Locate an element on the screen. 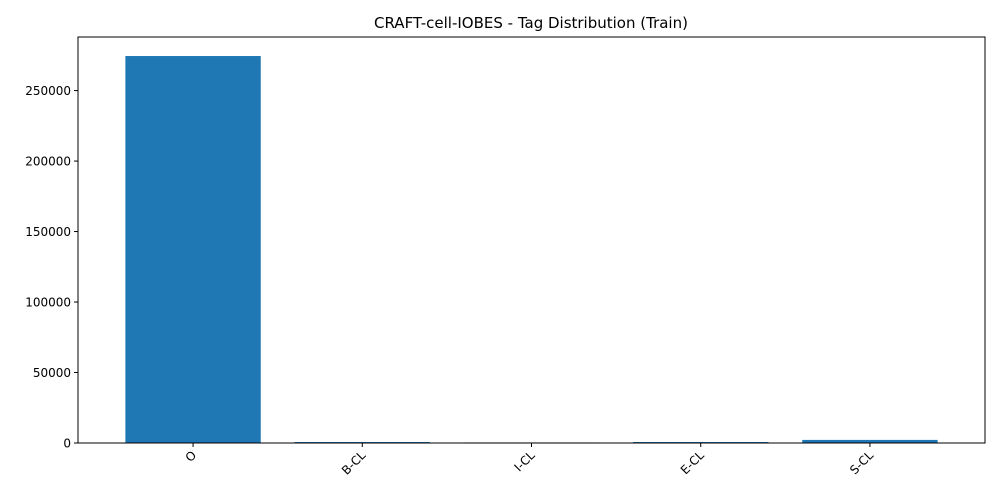 This screenshot has height=504, width=1000. y-tick-label: 150000 is located at coordinates (48, 232).